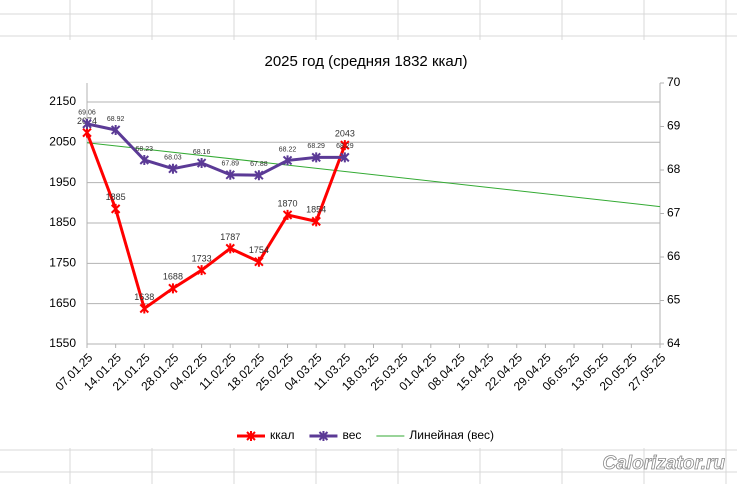 The image size is (737, 484). I want to click on y2-tick-label: 66, so click(674, 256).